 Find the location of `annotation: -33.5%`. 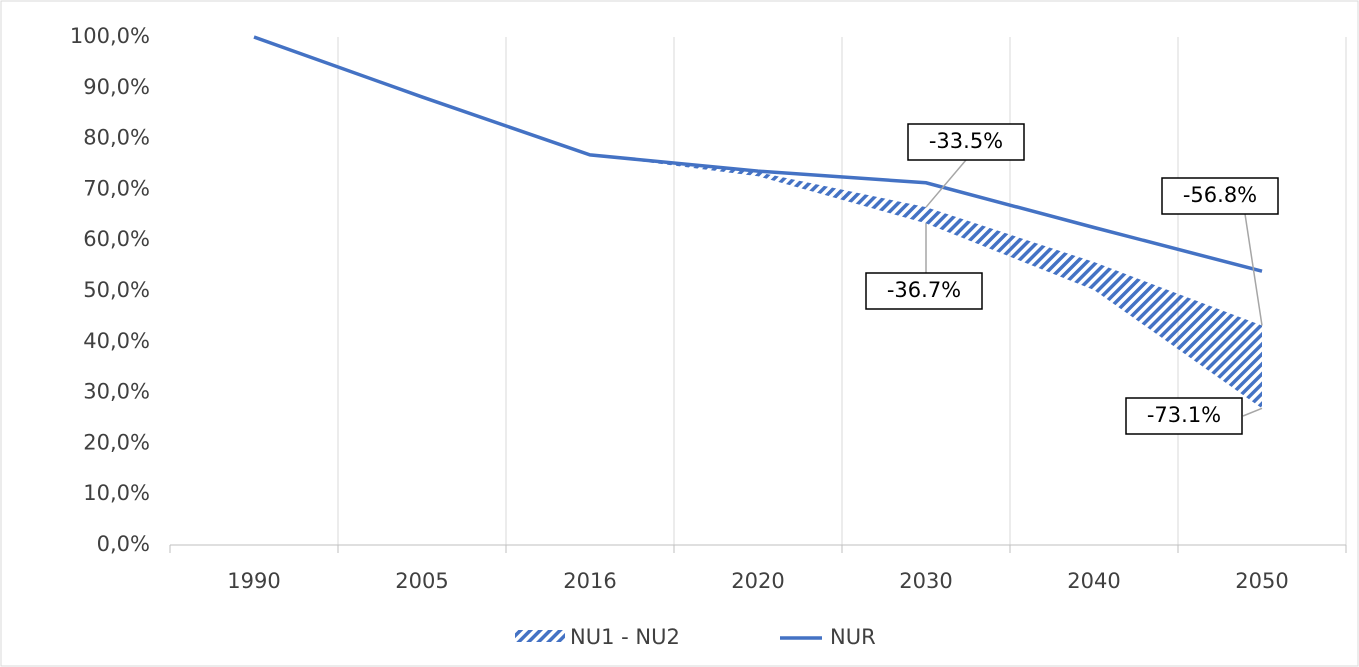

annotation: -33.5% is located at coordinates (966, 141).